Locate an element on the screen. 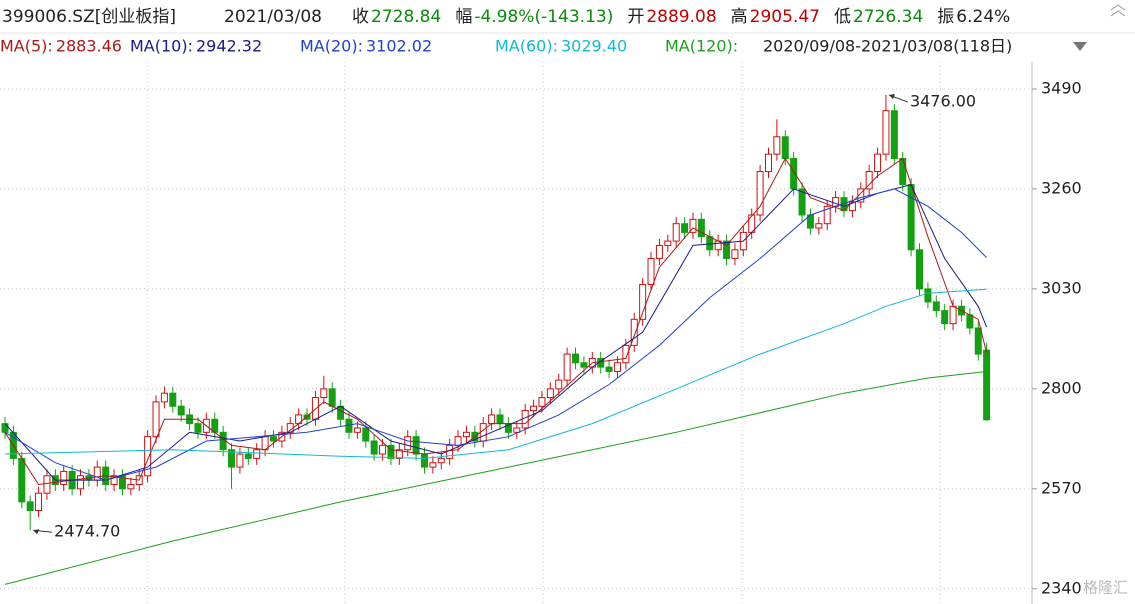 The image size is (1135, 604). y-tick-label: 3030 is located at coordinates (1061, 287).